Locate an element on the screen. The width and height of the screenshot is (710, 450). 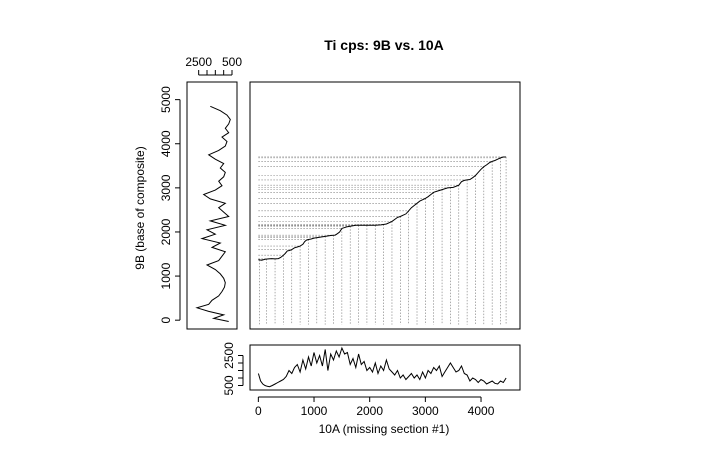
y-tick-label: 0 is located at coordinates (166, 320).